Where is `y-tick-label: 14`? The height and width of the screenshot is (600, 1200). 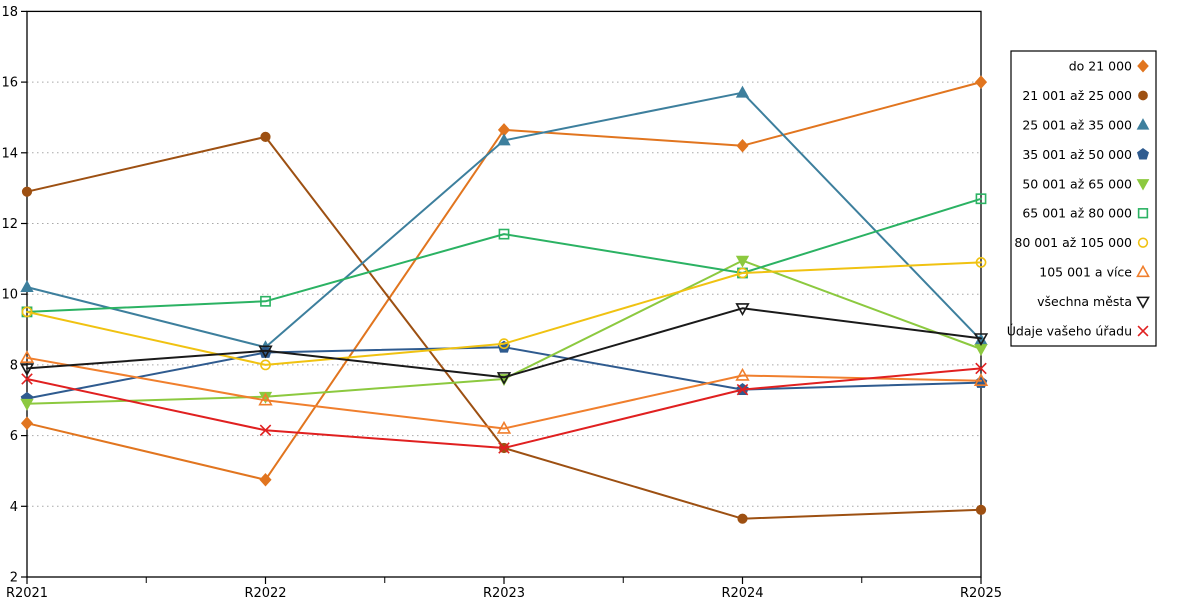 y-tick-label: 14 is located at coordinates (9, 153).